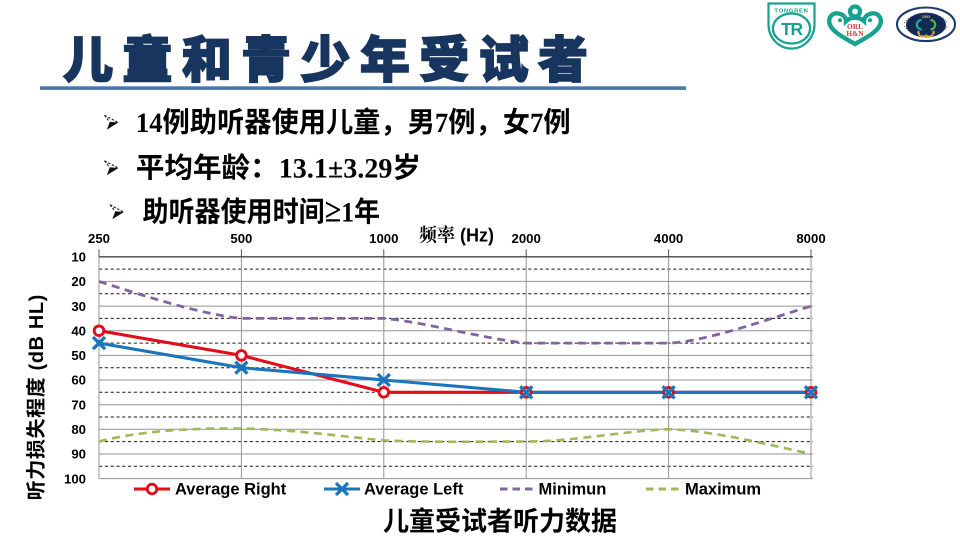  What do you see at coordinates (231, 490) in the screenshot?
I see `svg-text: Average Right` at bounding box center [231, 490].